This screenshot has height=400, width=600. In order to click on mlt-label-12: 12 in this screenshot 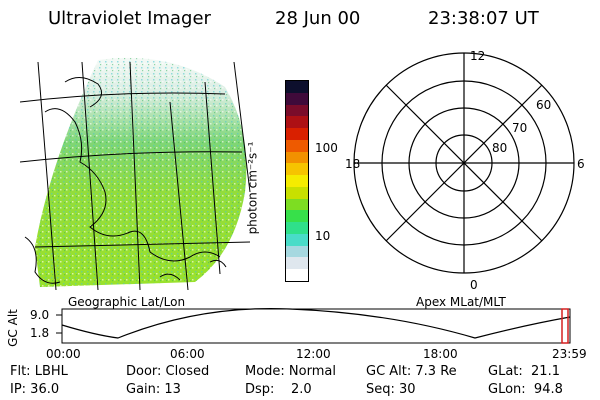, I will do `click(478, 56)`.